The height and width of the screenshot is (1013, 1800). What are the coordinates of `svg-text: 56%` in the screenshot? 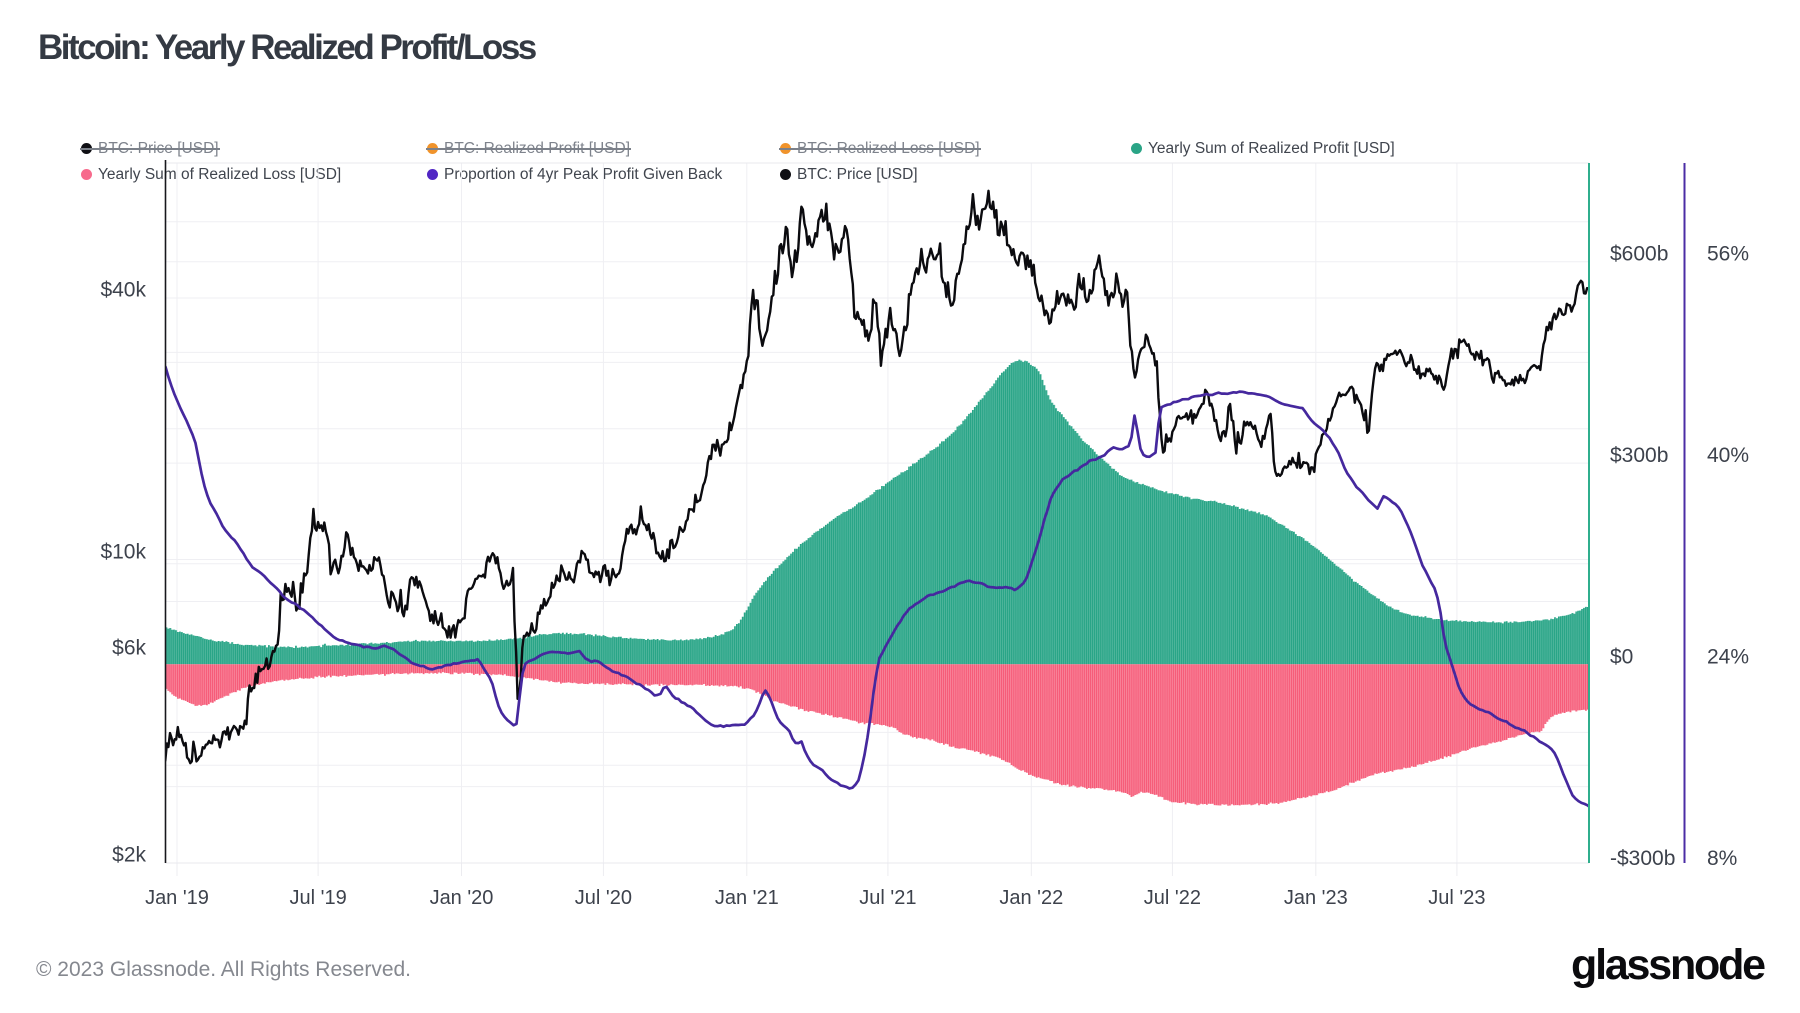 It's located at (1728, 254).